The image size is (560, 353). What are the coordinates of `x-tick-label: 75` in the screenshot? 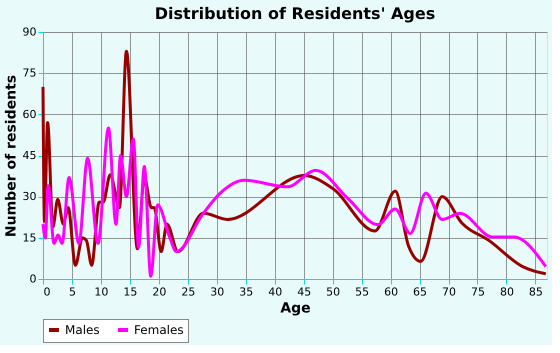 It's located at (477, 292).